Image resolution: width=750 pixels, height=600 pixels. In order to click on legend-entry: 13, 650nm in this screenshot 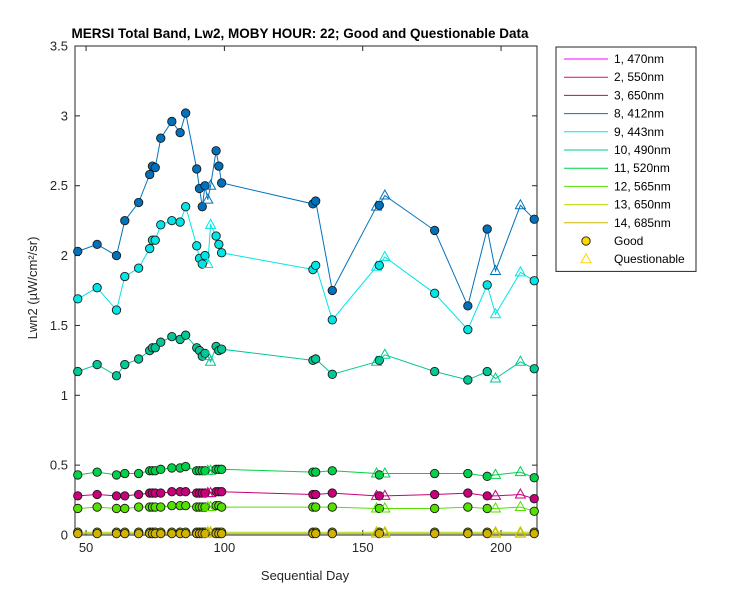, I will do `click(642, 205)`.